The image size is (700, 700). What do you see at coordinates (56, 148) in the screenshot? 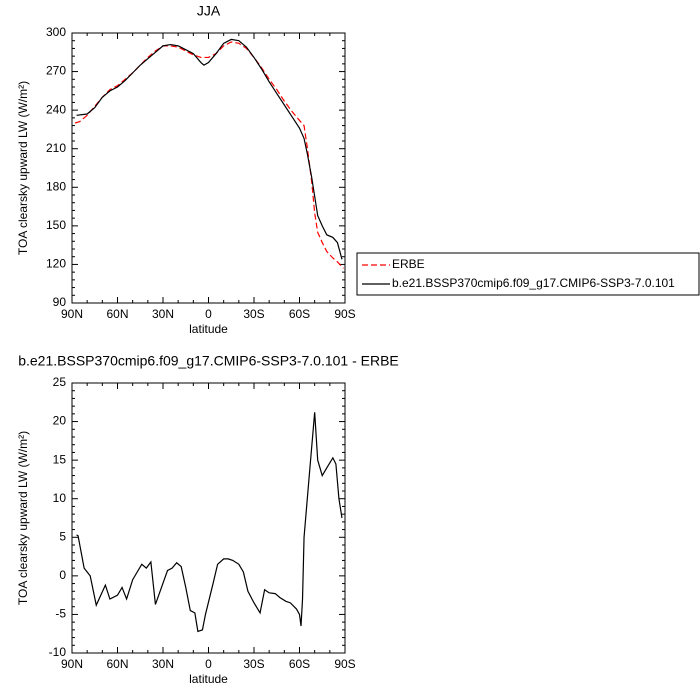
I see `y-tick-label: 210` at bounding box center [56, 148].